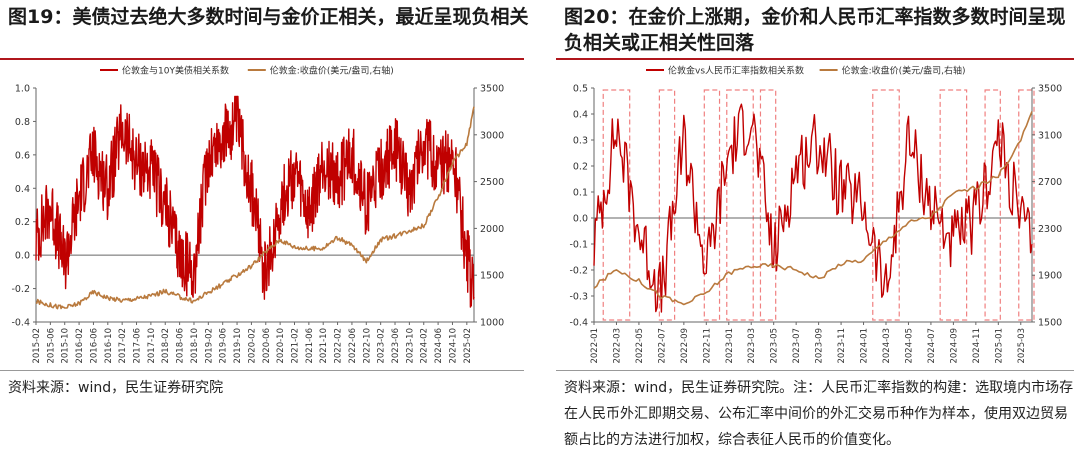 The image size is (1080, 474). What do you see at coordinates (815, 370) in the screenshot?
I see `figure-20-source-rule` at bounding box center [815, 370].